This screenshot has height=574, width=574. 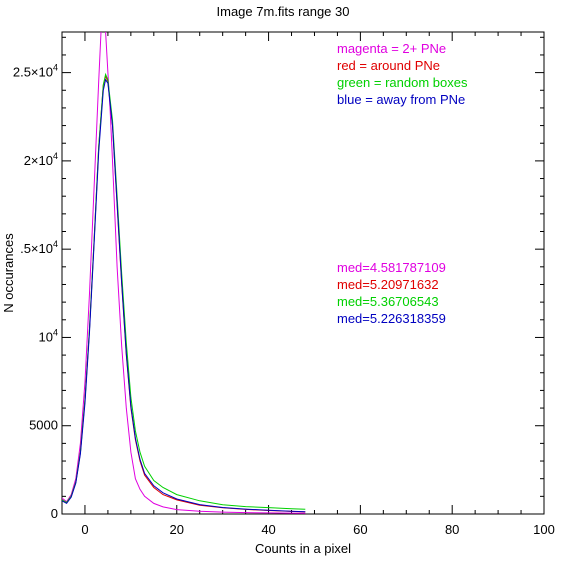 I want to click on x-tick-label: 60, so click(x=360, y=529).